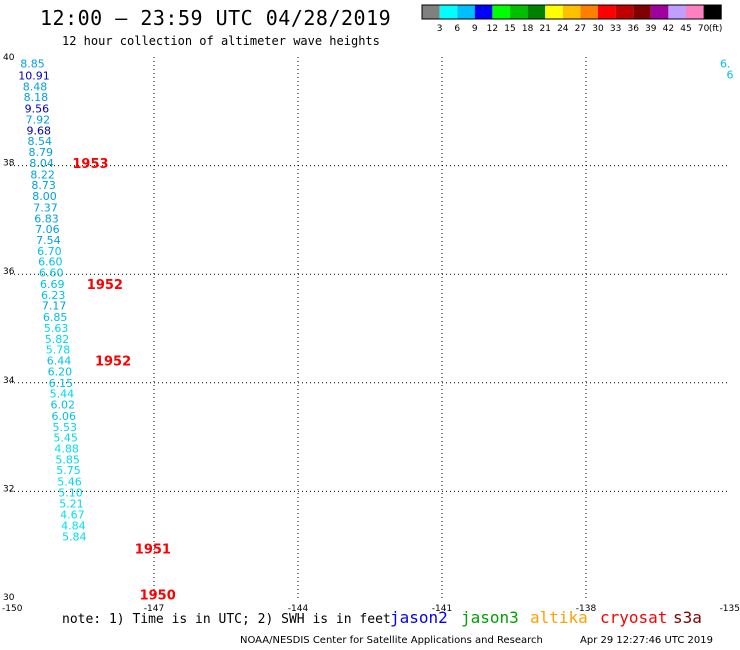 Image resolution: width=740 pixels, height=650 pixels. What do you see at coordinates (74, 536) in the screenshot?
I see `swh-value-label: 5.84` at bounding box center [74, 536].